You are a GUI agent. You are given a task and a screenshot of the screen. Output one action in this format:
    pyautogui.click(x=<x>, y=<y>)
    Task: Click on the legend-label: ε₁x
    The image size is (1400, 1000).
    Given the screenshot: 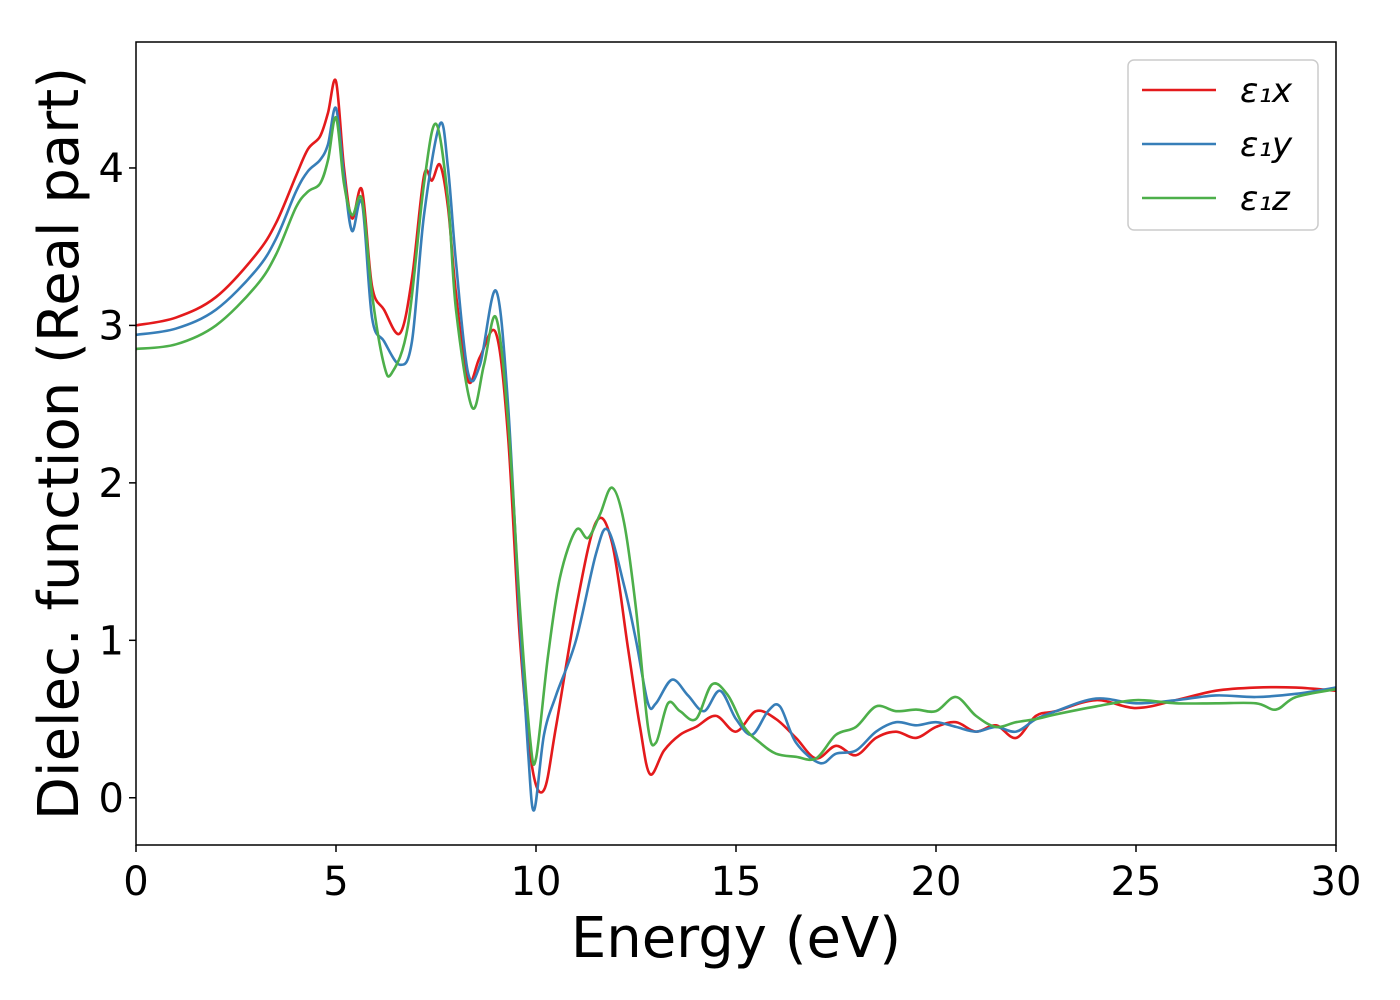 What is the action you would take?
    pyautogui.click(x=1266, y=91)
    